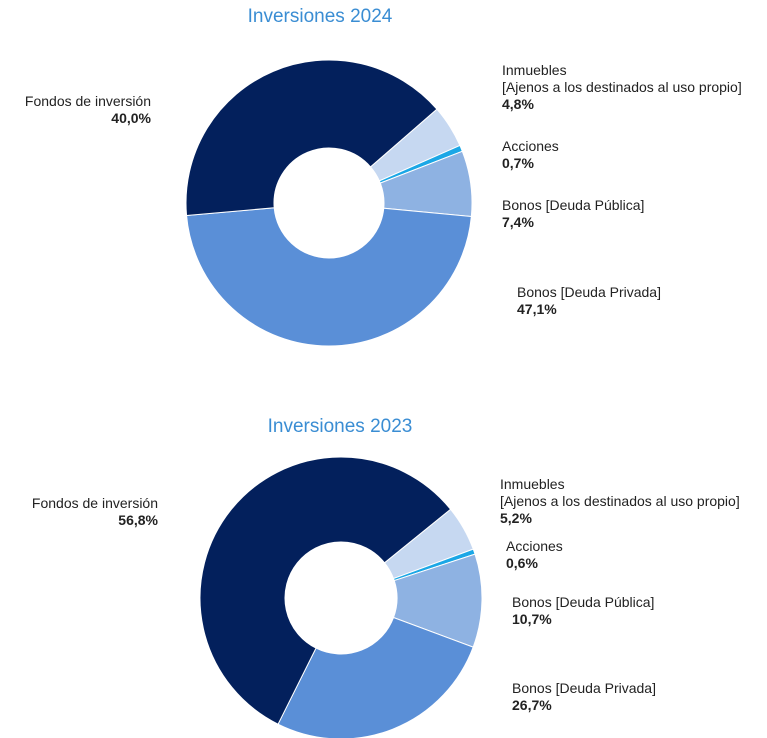 The width and height of the screenshot is (767, 738). What do you see at coordinates (589, 301) in the screenshot?
I see `slice-label: Bonos [Deuda Privada] 47,1%` at bounding box center [589, 301].